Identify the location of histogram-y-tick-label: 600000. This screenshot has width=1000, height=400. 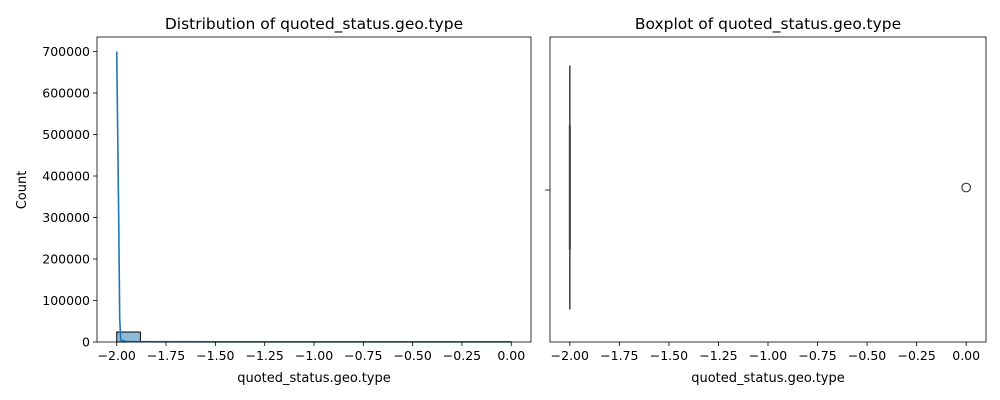
(66, 93).